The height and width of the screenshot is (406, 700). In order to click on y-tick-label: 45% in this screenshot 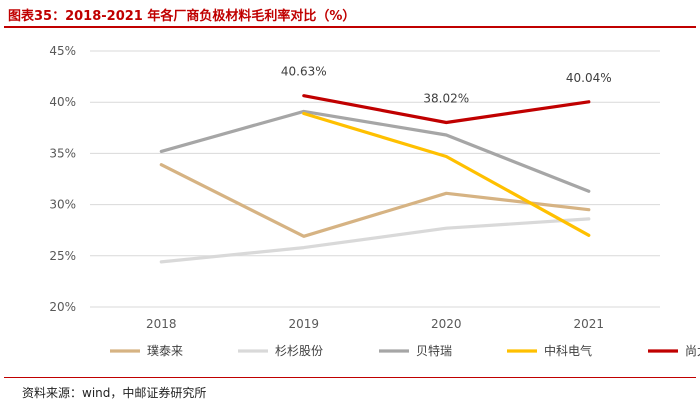, I will do `click(62, 51)`.